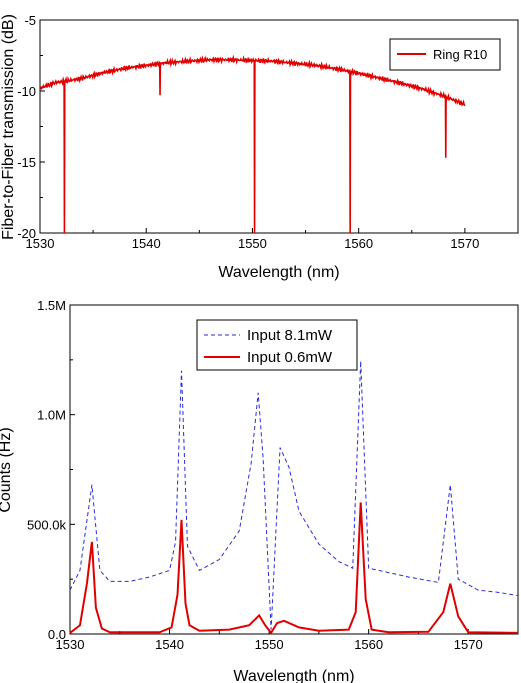  What do you see at coordinates (51, 470) in the screenshot?
I see `counts-y-ticks: 0.0 500.0k 1.0M 1.5M` at bounding box center [51, 470].